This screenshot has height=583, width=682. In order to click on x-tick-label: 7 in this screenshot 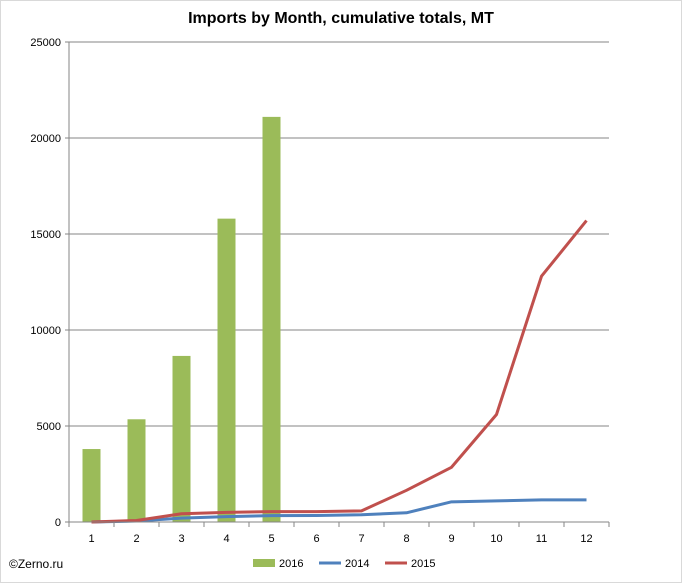, I will do `click(361, 539)`.